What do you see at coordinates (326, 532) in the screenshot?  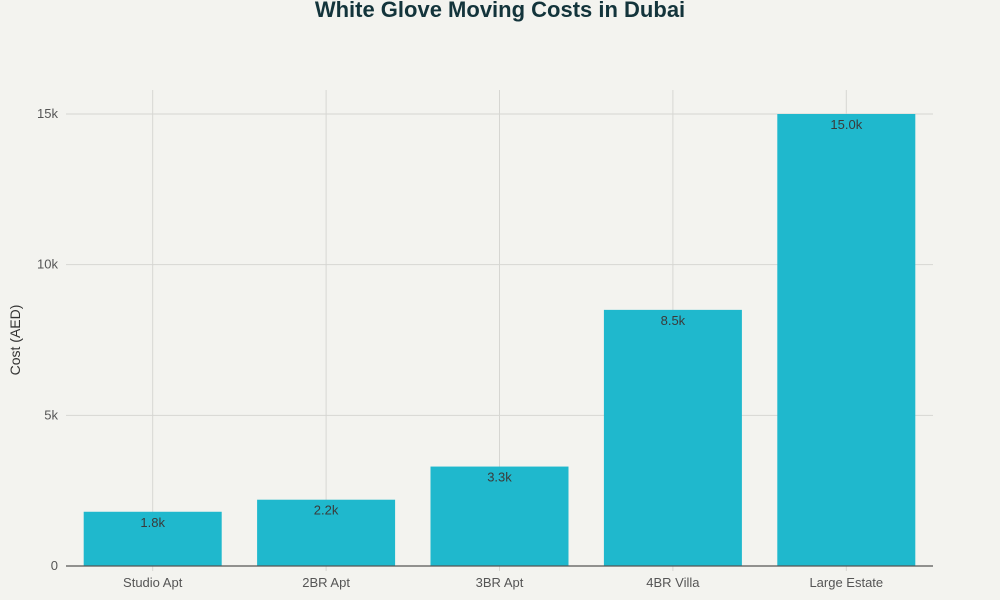 I see `bar-2br-apt` at bounding box center [326, 532].